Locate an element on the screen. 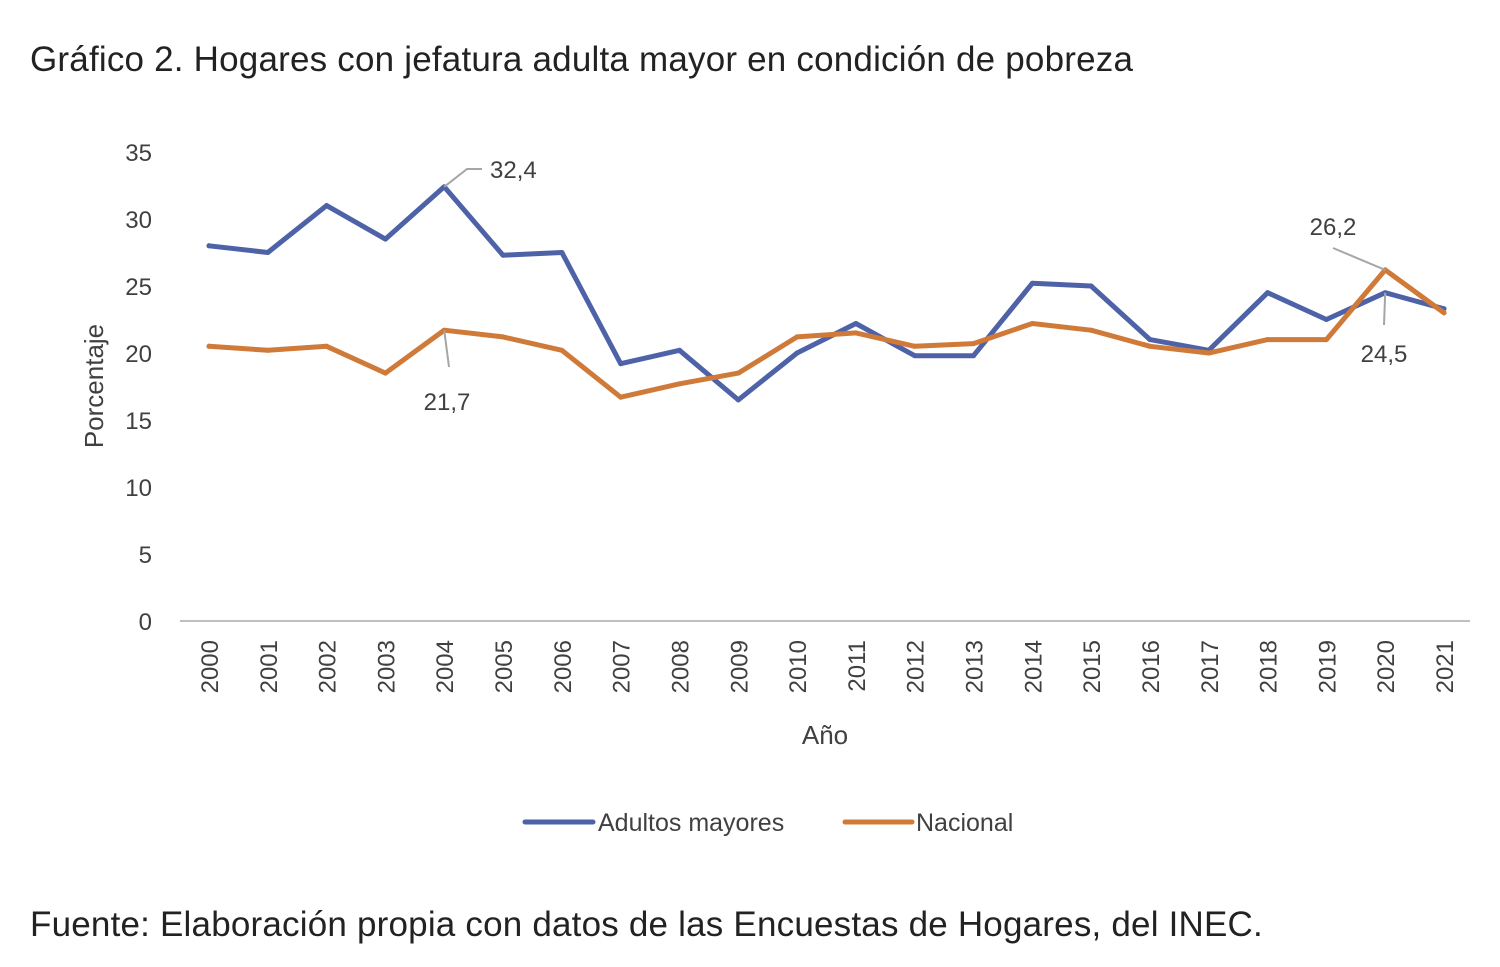 This screenshot has height=967, width=1500. y-tick-label: 10 is located at coordinates (138, 488).